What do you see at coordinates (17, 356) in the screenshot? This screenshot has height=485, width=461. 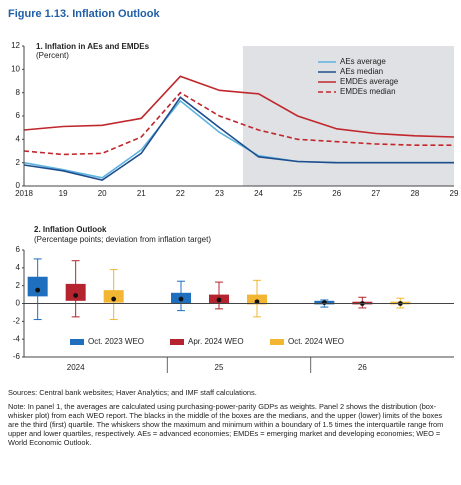 I see `y-tick-label: -6` at bounding box center [17, 356].